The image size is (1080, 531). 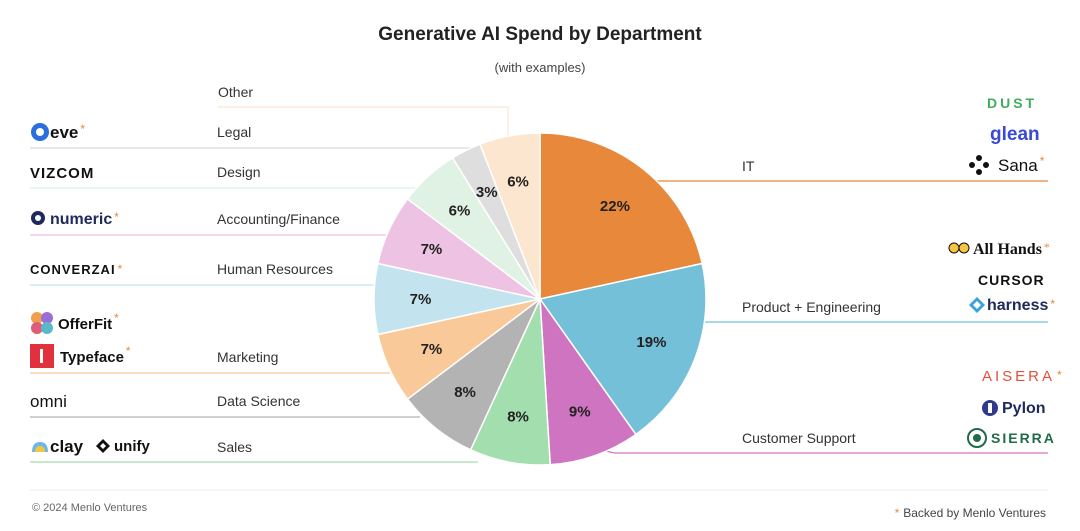 What do you see at coordinates (363, 123) in the screenshot?
I see `leader-line-other` at bounding box center [363, 123].